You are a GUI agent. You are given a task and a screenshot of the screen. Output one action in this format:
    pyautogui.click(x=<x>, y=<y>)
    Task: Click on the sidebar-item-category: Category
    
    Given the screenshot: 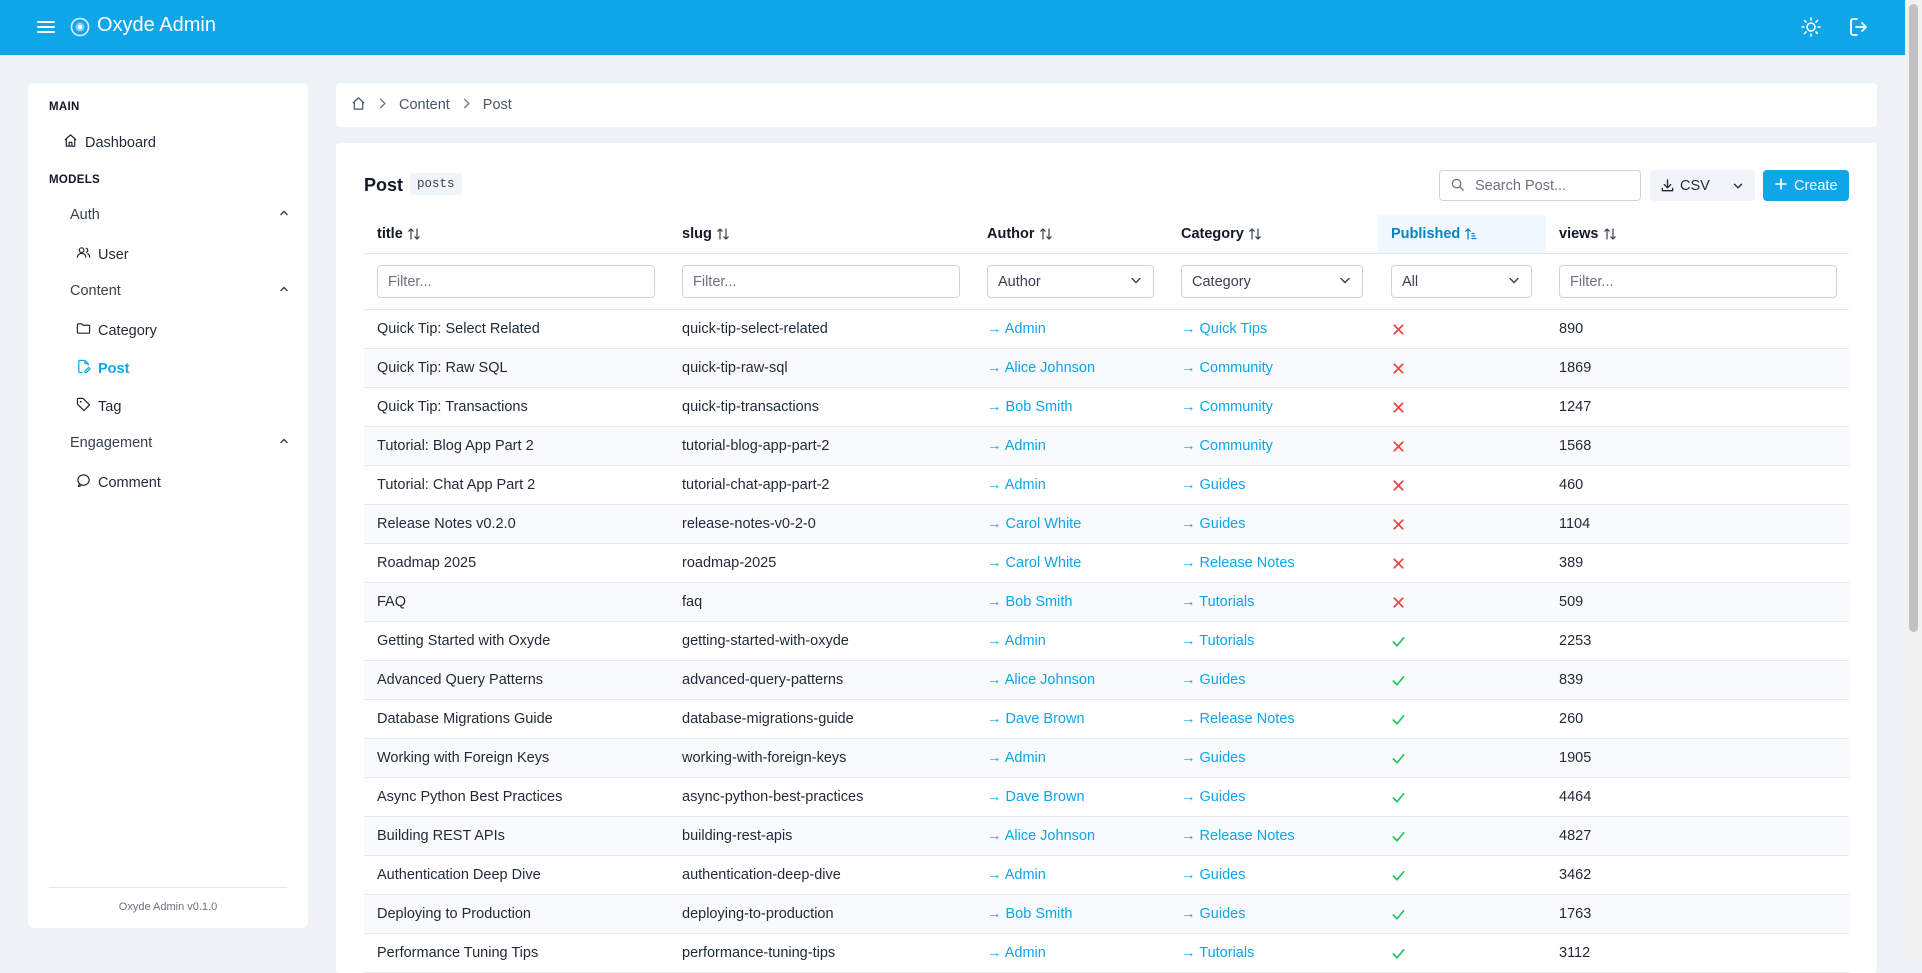 What is the action you would take?
    pyautogui.click(x=116, y=330)
    